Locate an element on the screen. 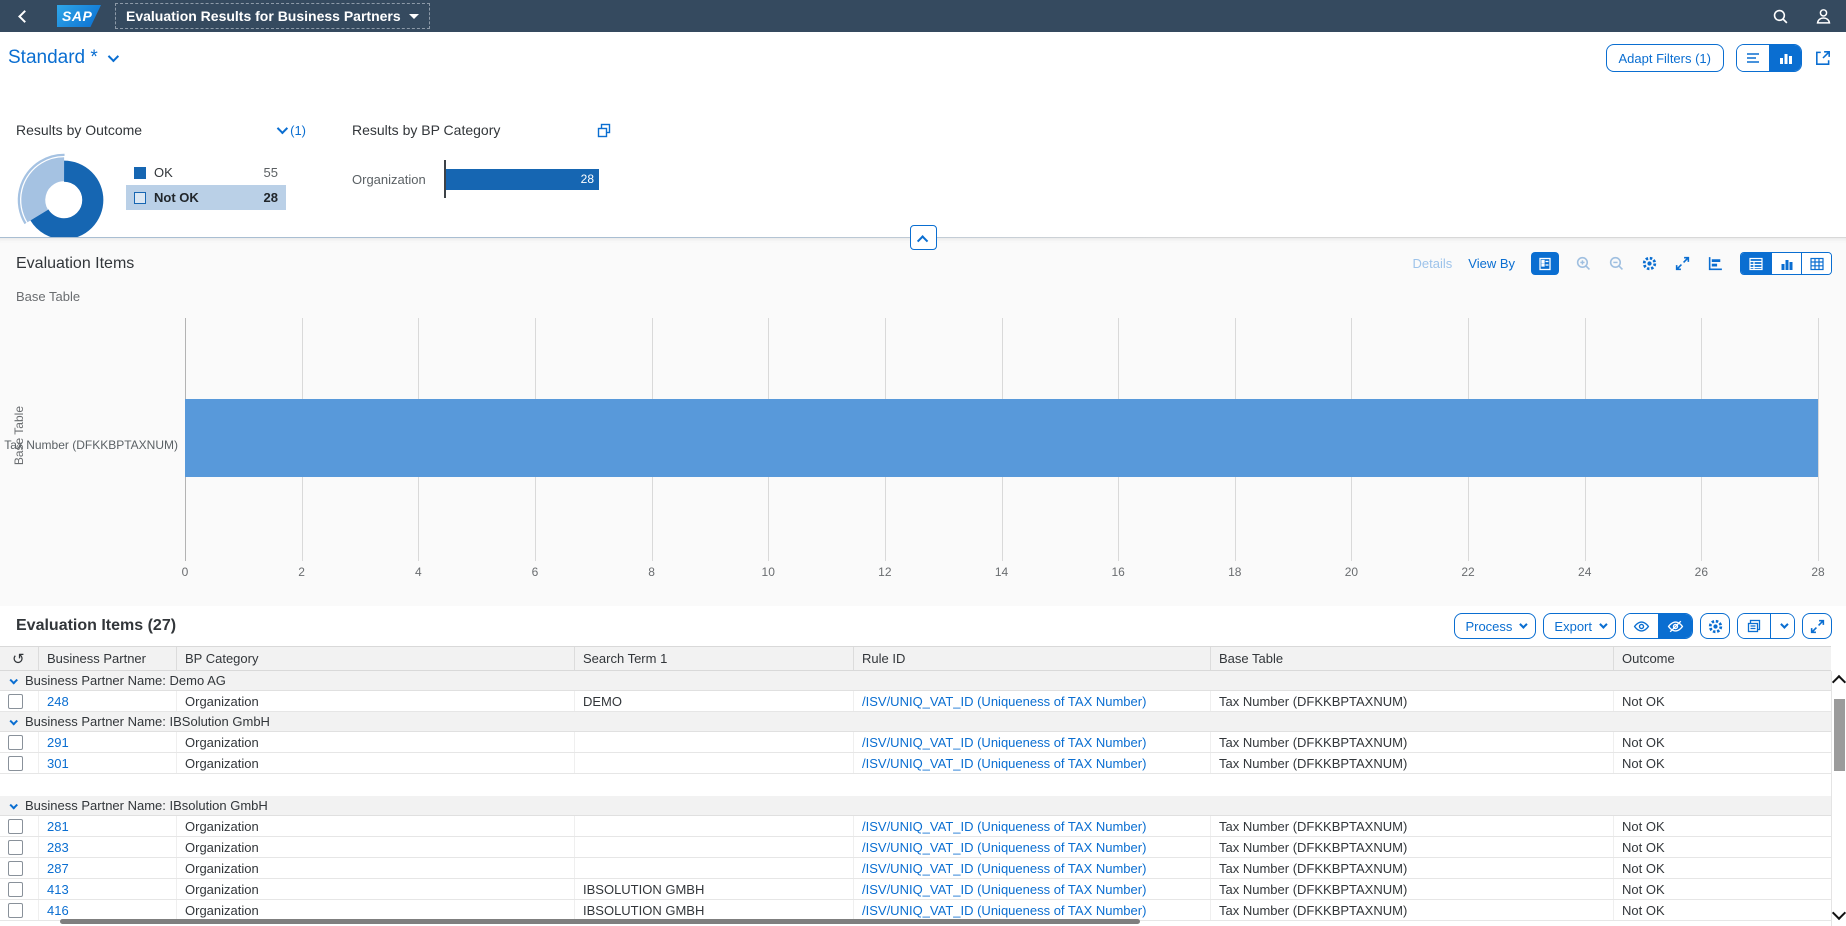  back-icon is located at coordinates (24, 16).